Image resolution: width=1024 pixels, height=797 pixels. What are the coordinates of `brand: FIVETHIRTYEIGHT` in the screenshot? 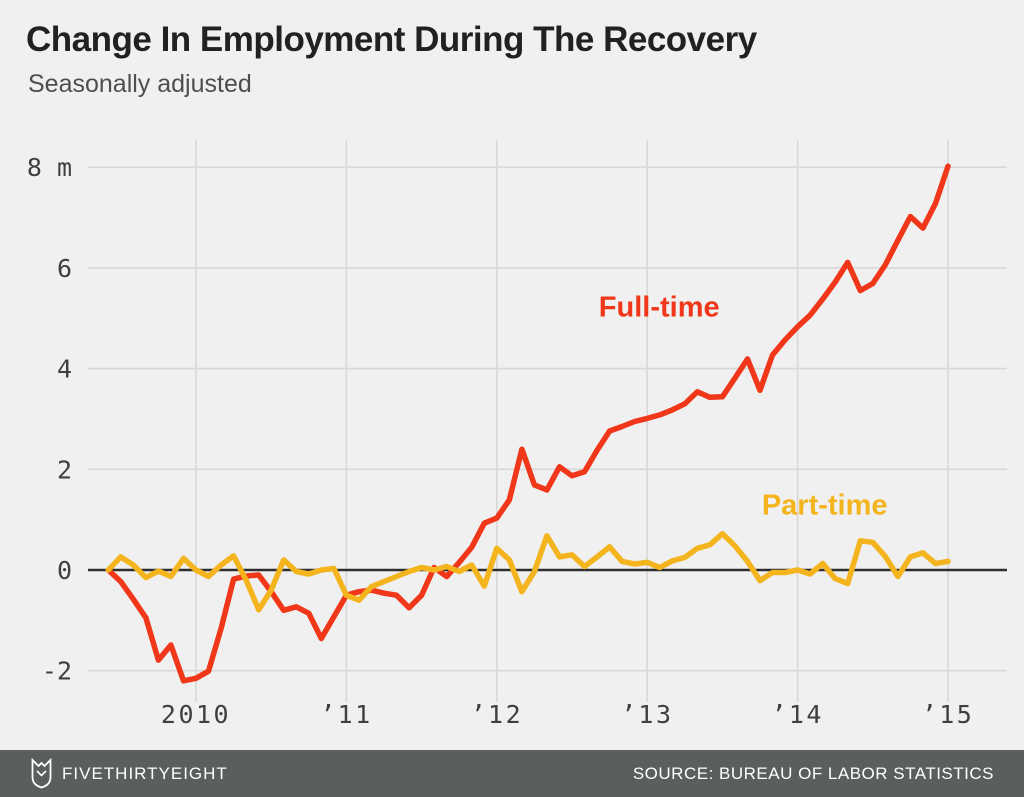 It's located at (129, 773).